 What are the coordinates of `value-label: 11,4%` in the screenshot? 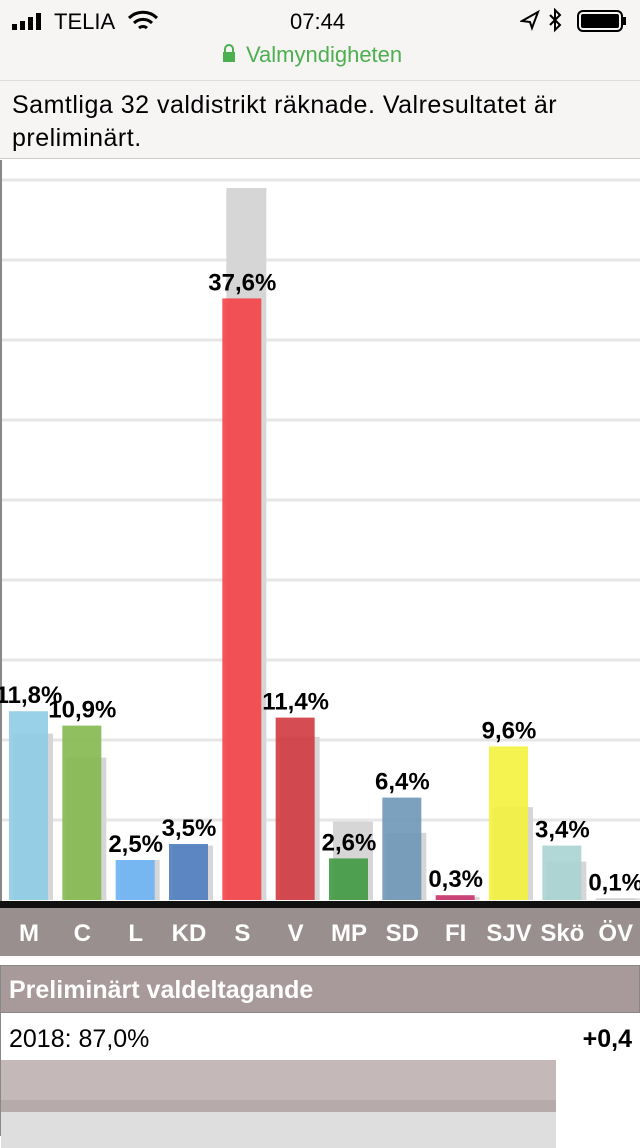 It's located at (295, 702).